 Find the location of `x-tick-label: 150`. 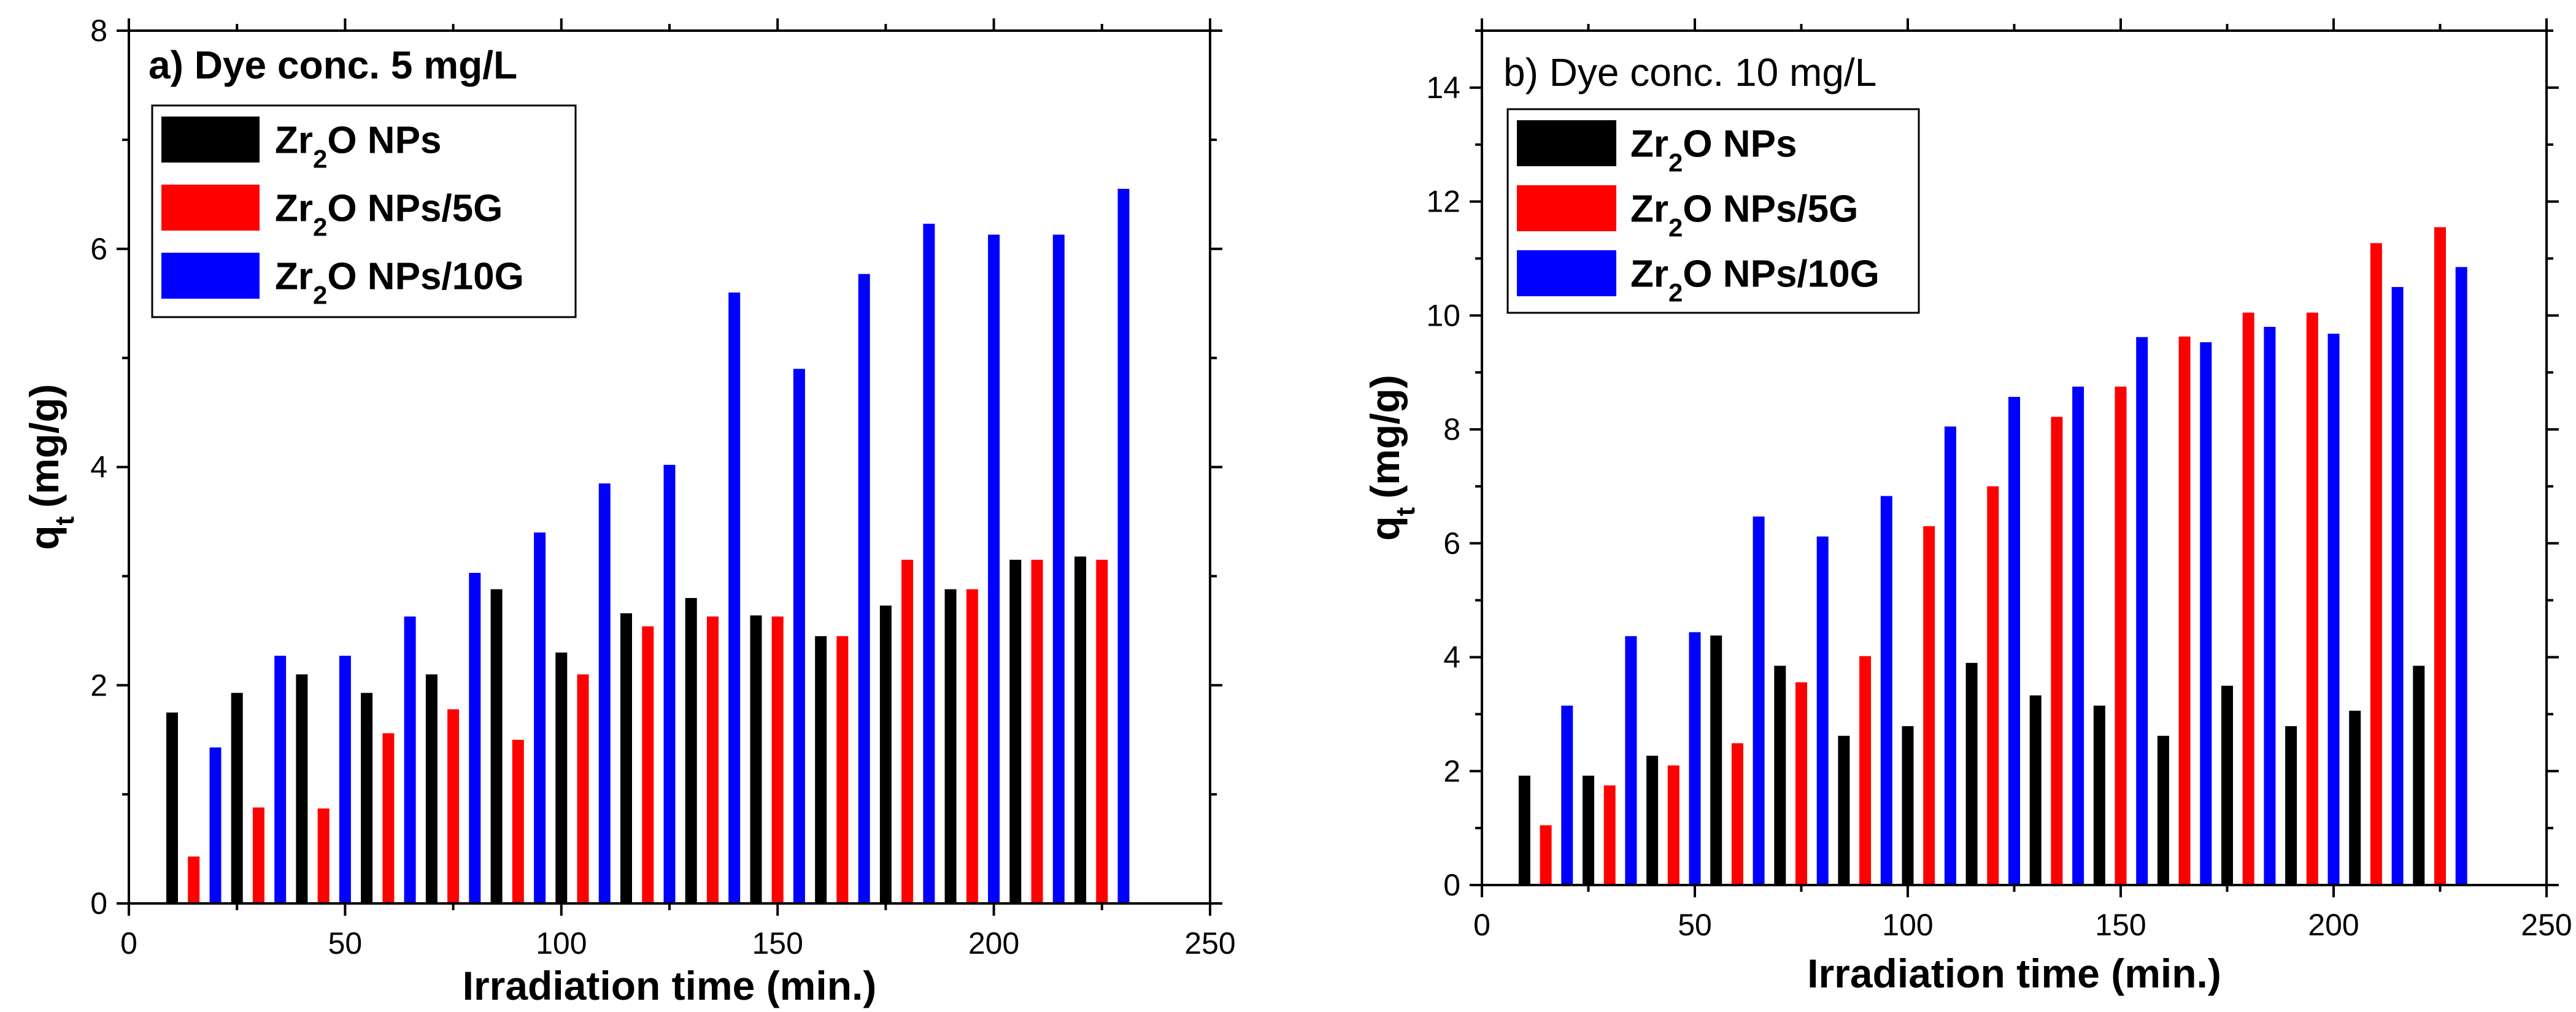

x-tick-label: 150 is located at coordinates (2120, 925).